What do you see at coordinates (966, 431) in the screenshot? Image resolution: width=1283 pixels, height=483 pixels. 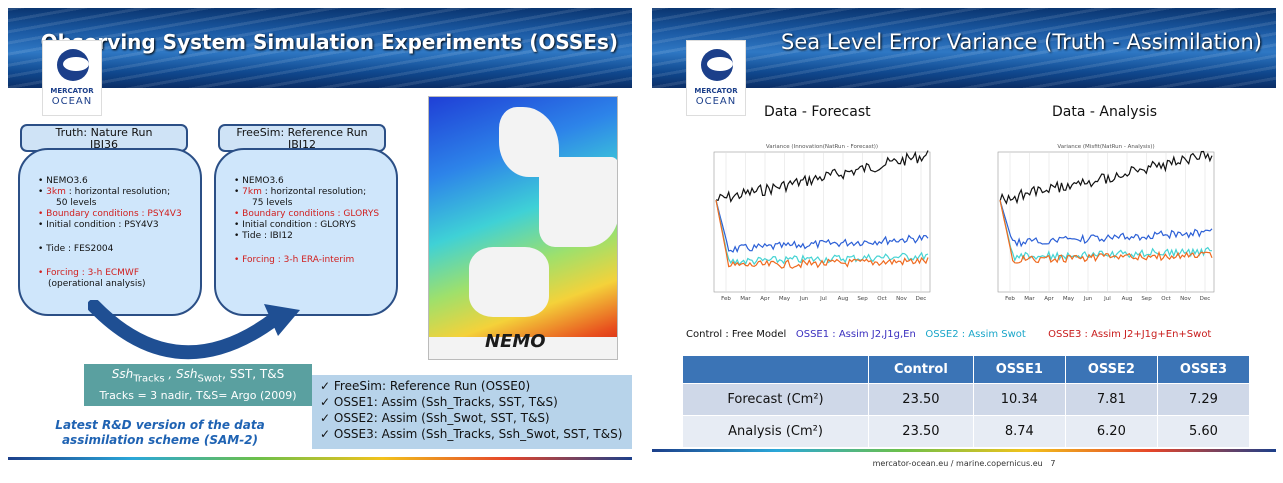 I see `table-row: Analysis (Cm²) 23.50 8.74 6.20 5.60` at bounding box center [966, 431].